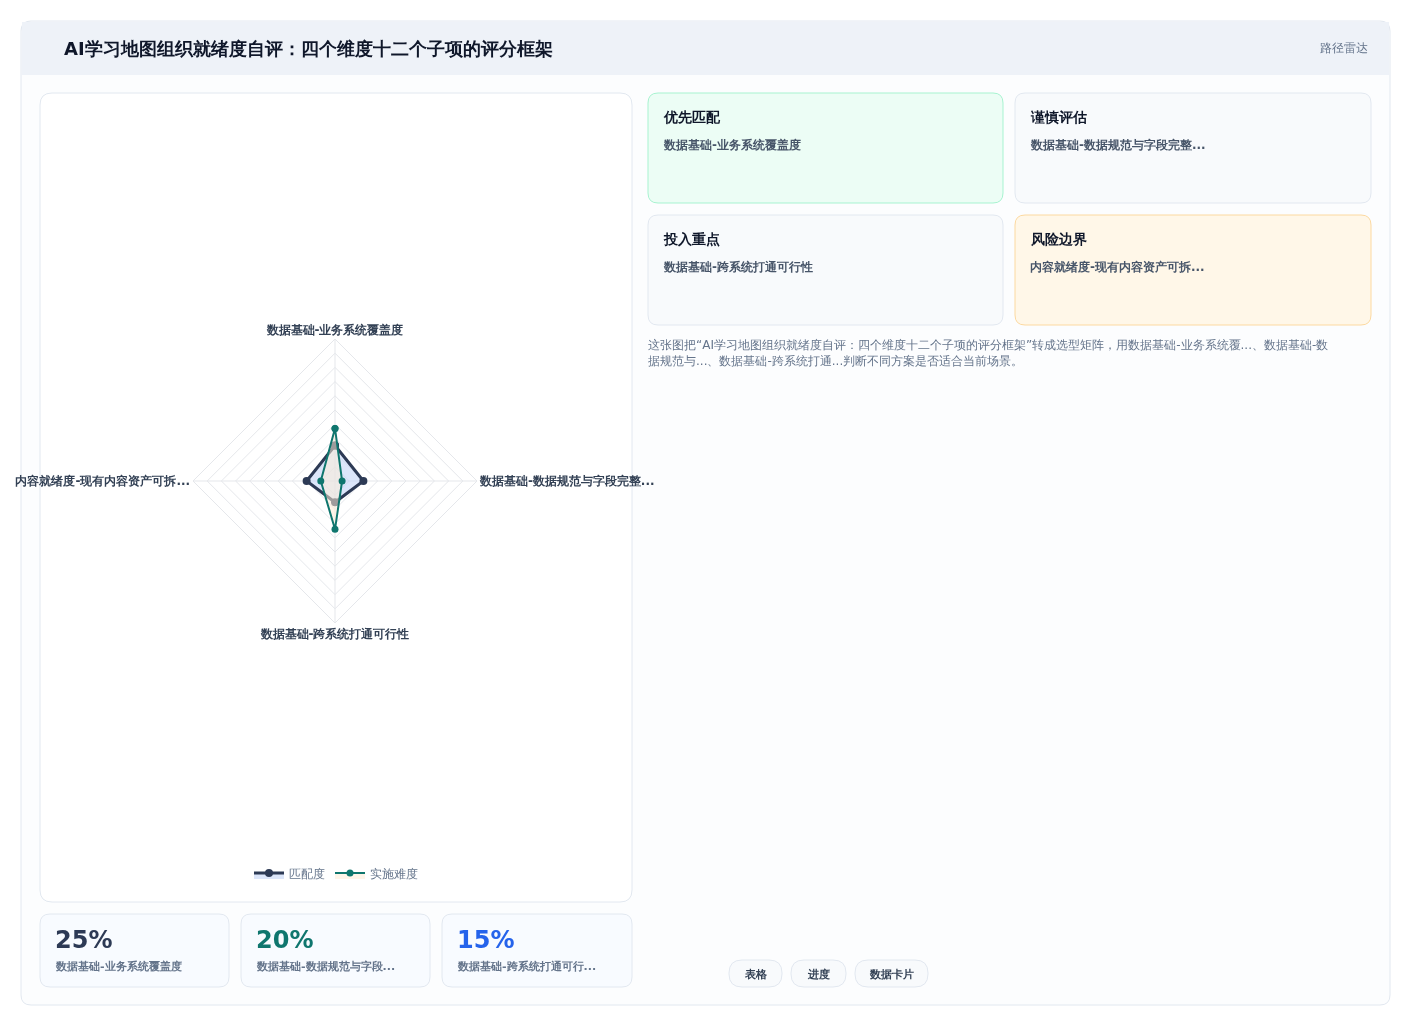 This screenshot has width=1411, height=1027. I want to click on text: 进度, so click(818, 974).